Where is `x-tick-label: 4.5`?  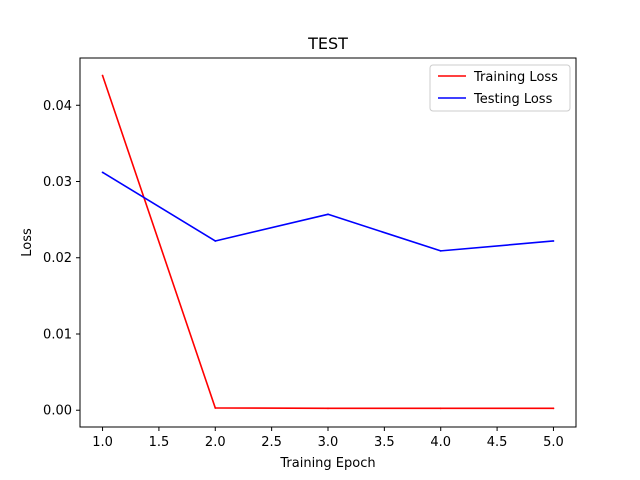 x-tick-label: 4.5 is located at coordinates (497, 442).